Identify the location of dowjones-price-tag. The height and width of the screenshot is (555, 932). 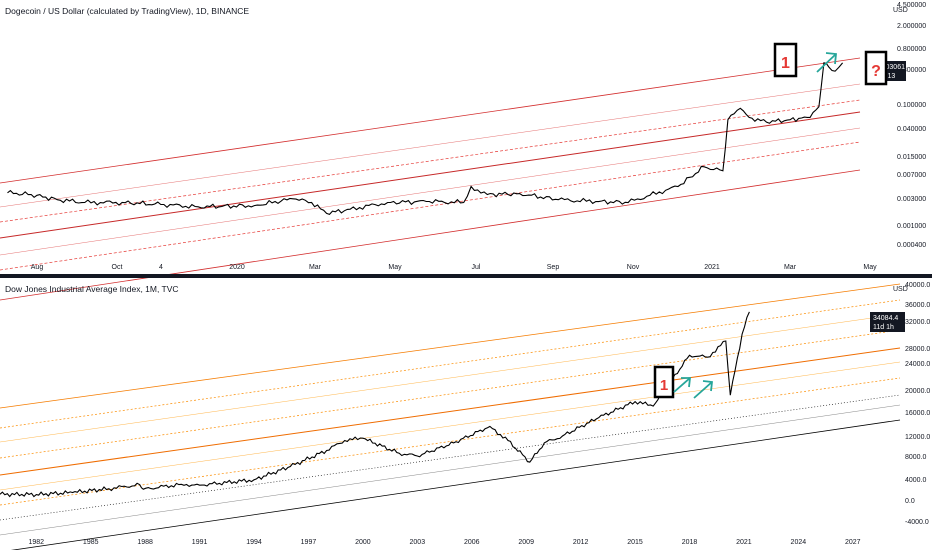
(887, 322).